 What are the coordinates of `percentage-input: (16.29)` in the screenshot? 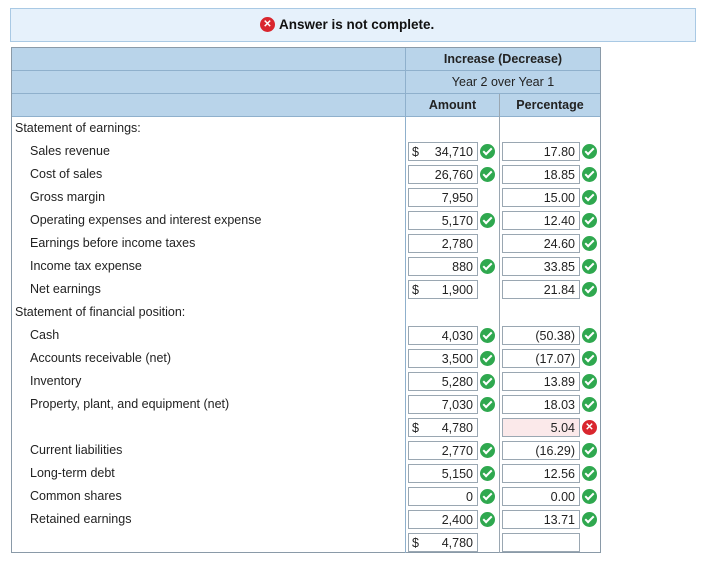 It's located at (541, 450).